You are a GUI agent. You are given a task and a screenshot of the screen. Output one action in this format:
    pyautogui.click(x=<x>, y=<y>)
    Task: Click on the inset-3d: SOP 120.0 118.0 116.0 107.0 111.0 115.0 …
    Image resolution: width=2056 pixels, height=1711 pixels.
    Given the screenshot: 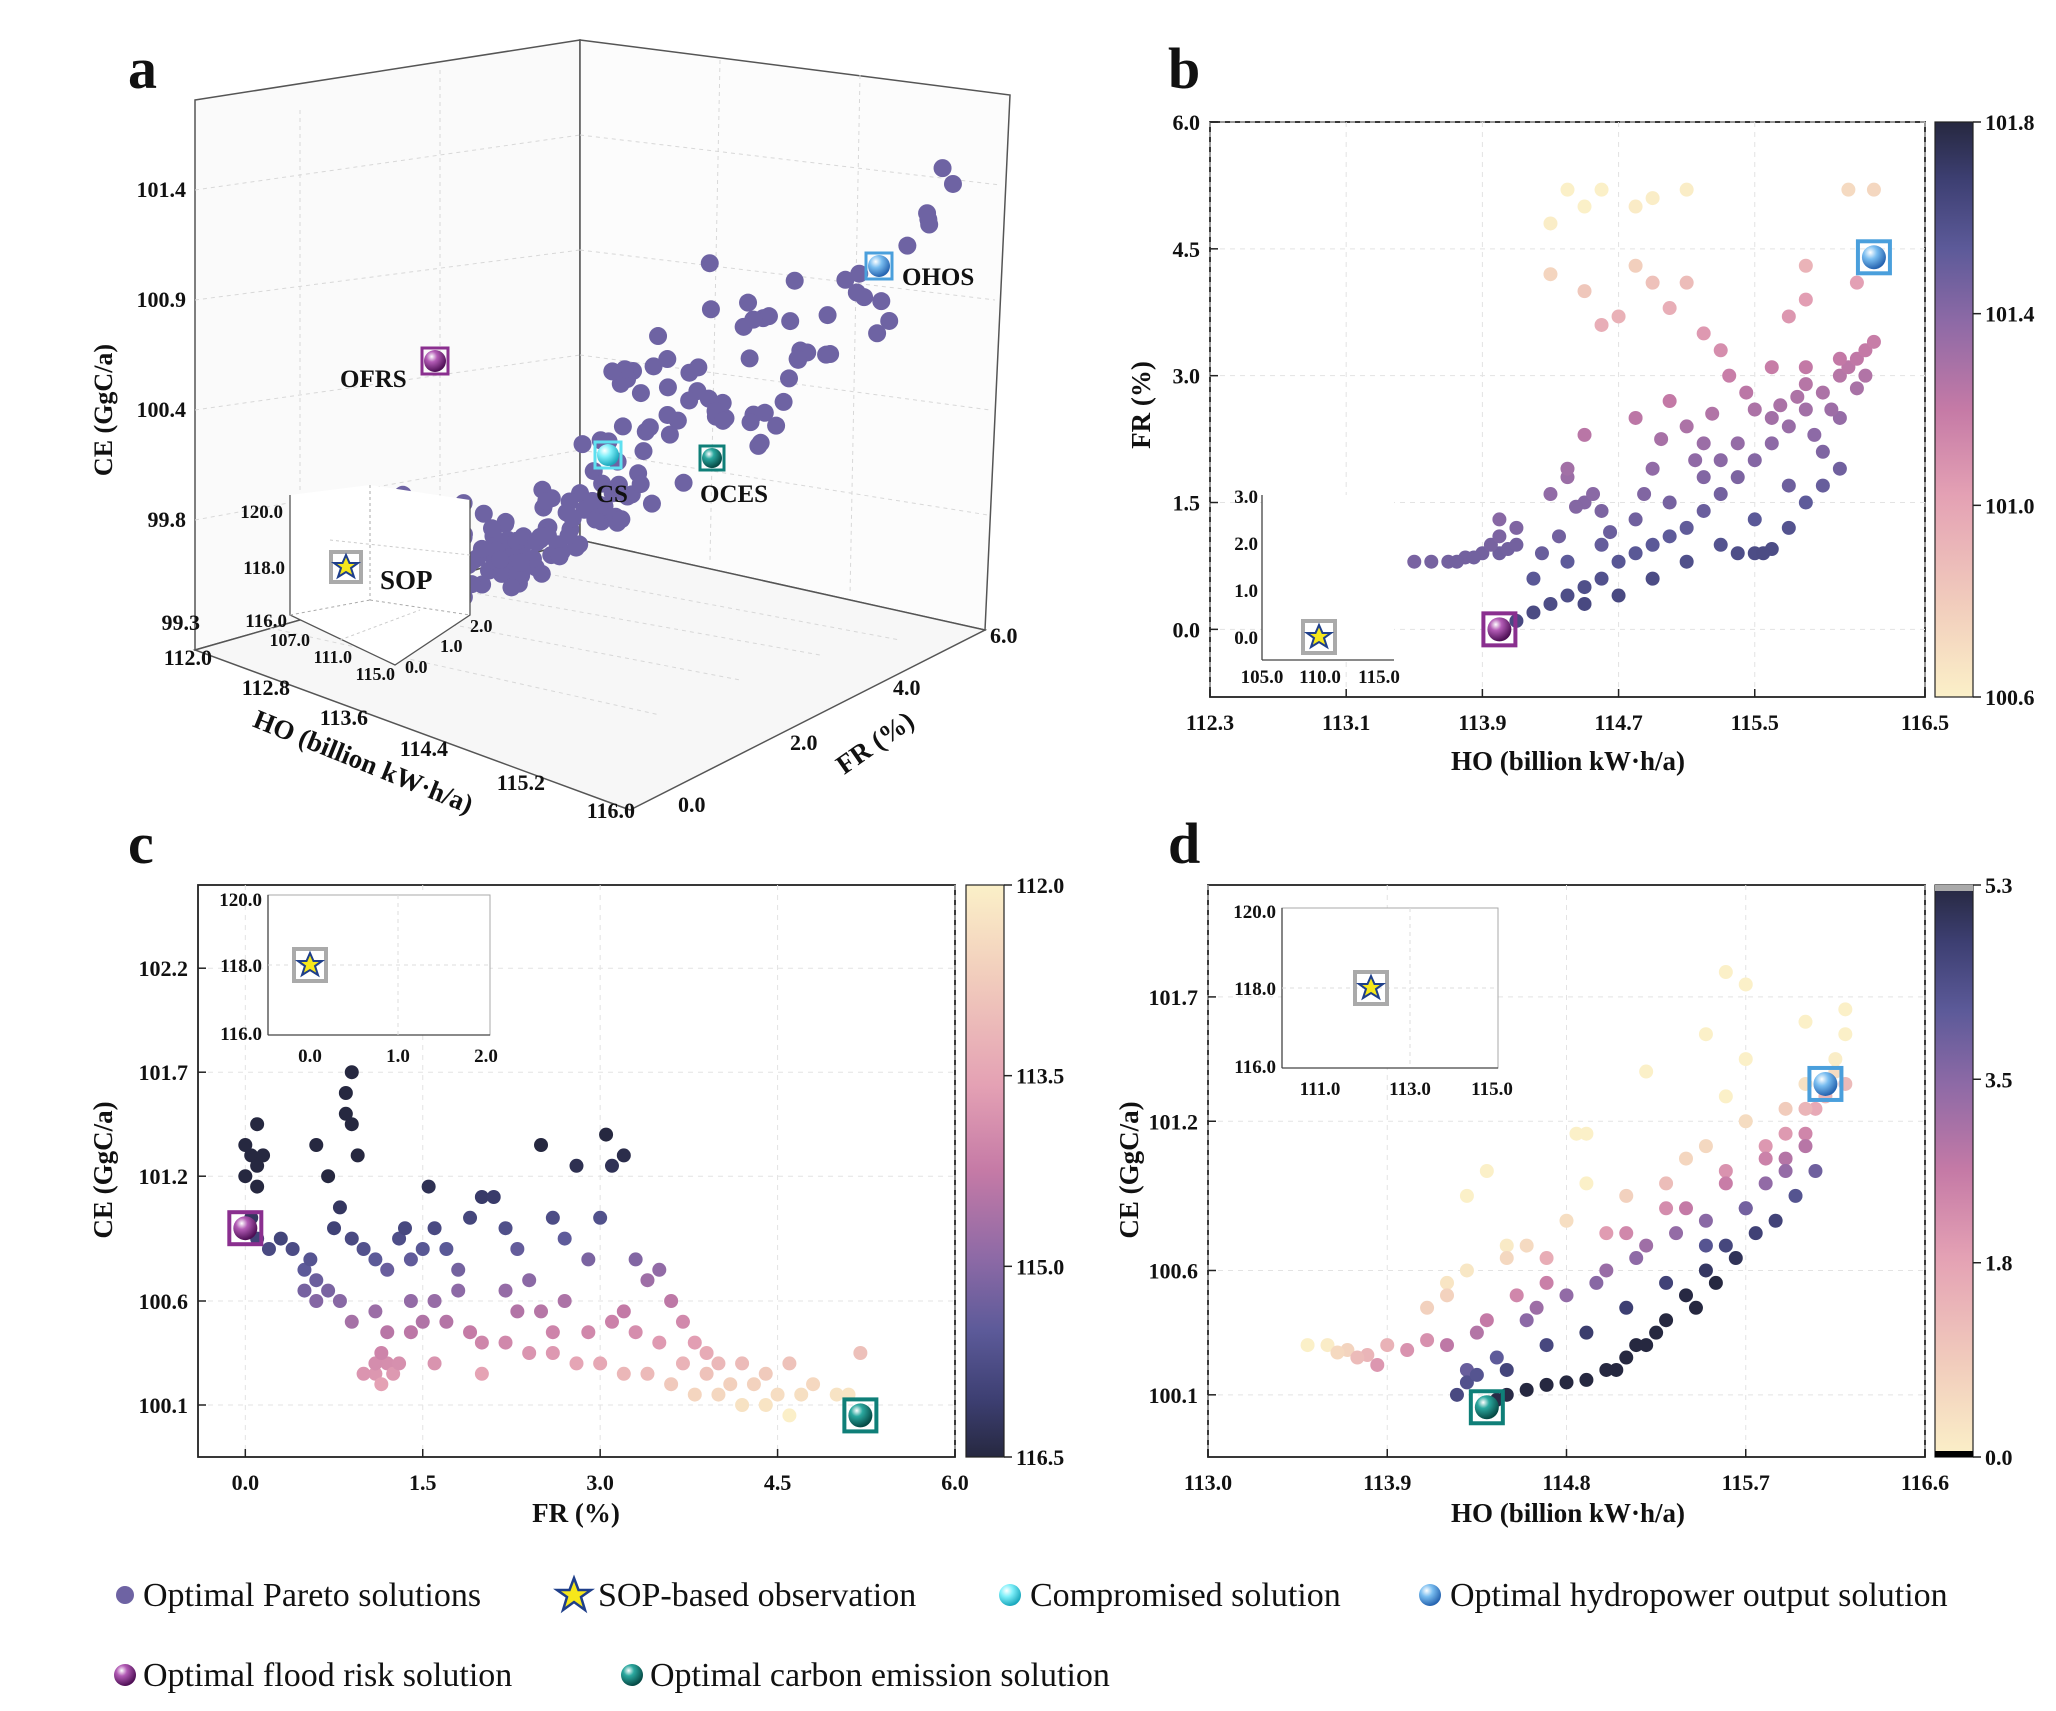 What is the action you would take?
    pyautogui.click(x=366, y=584)
    